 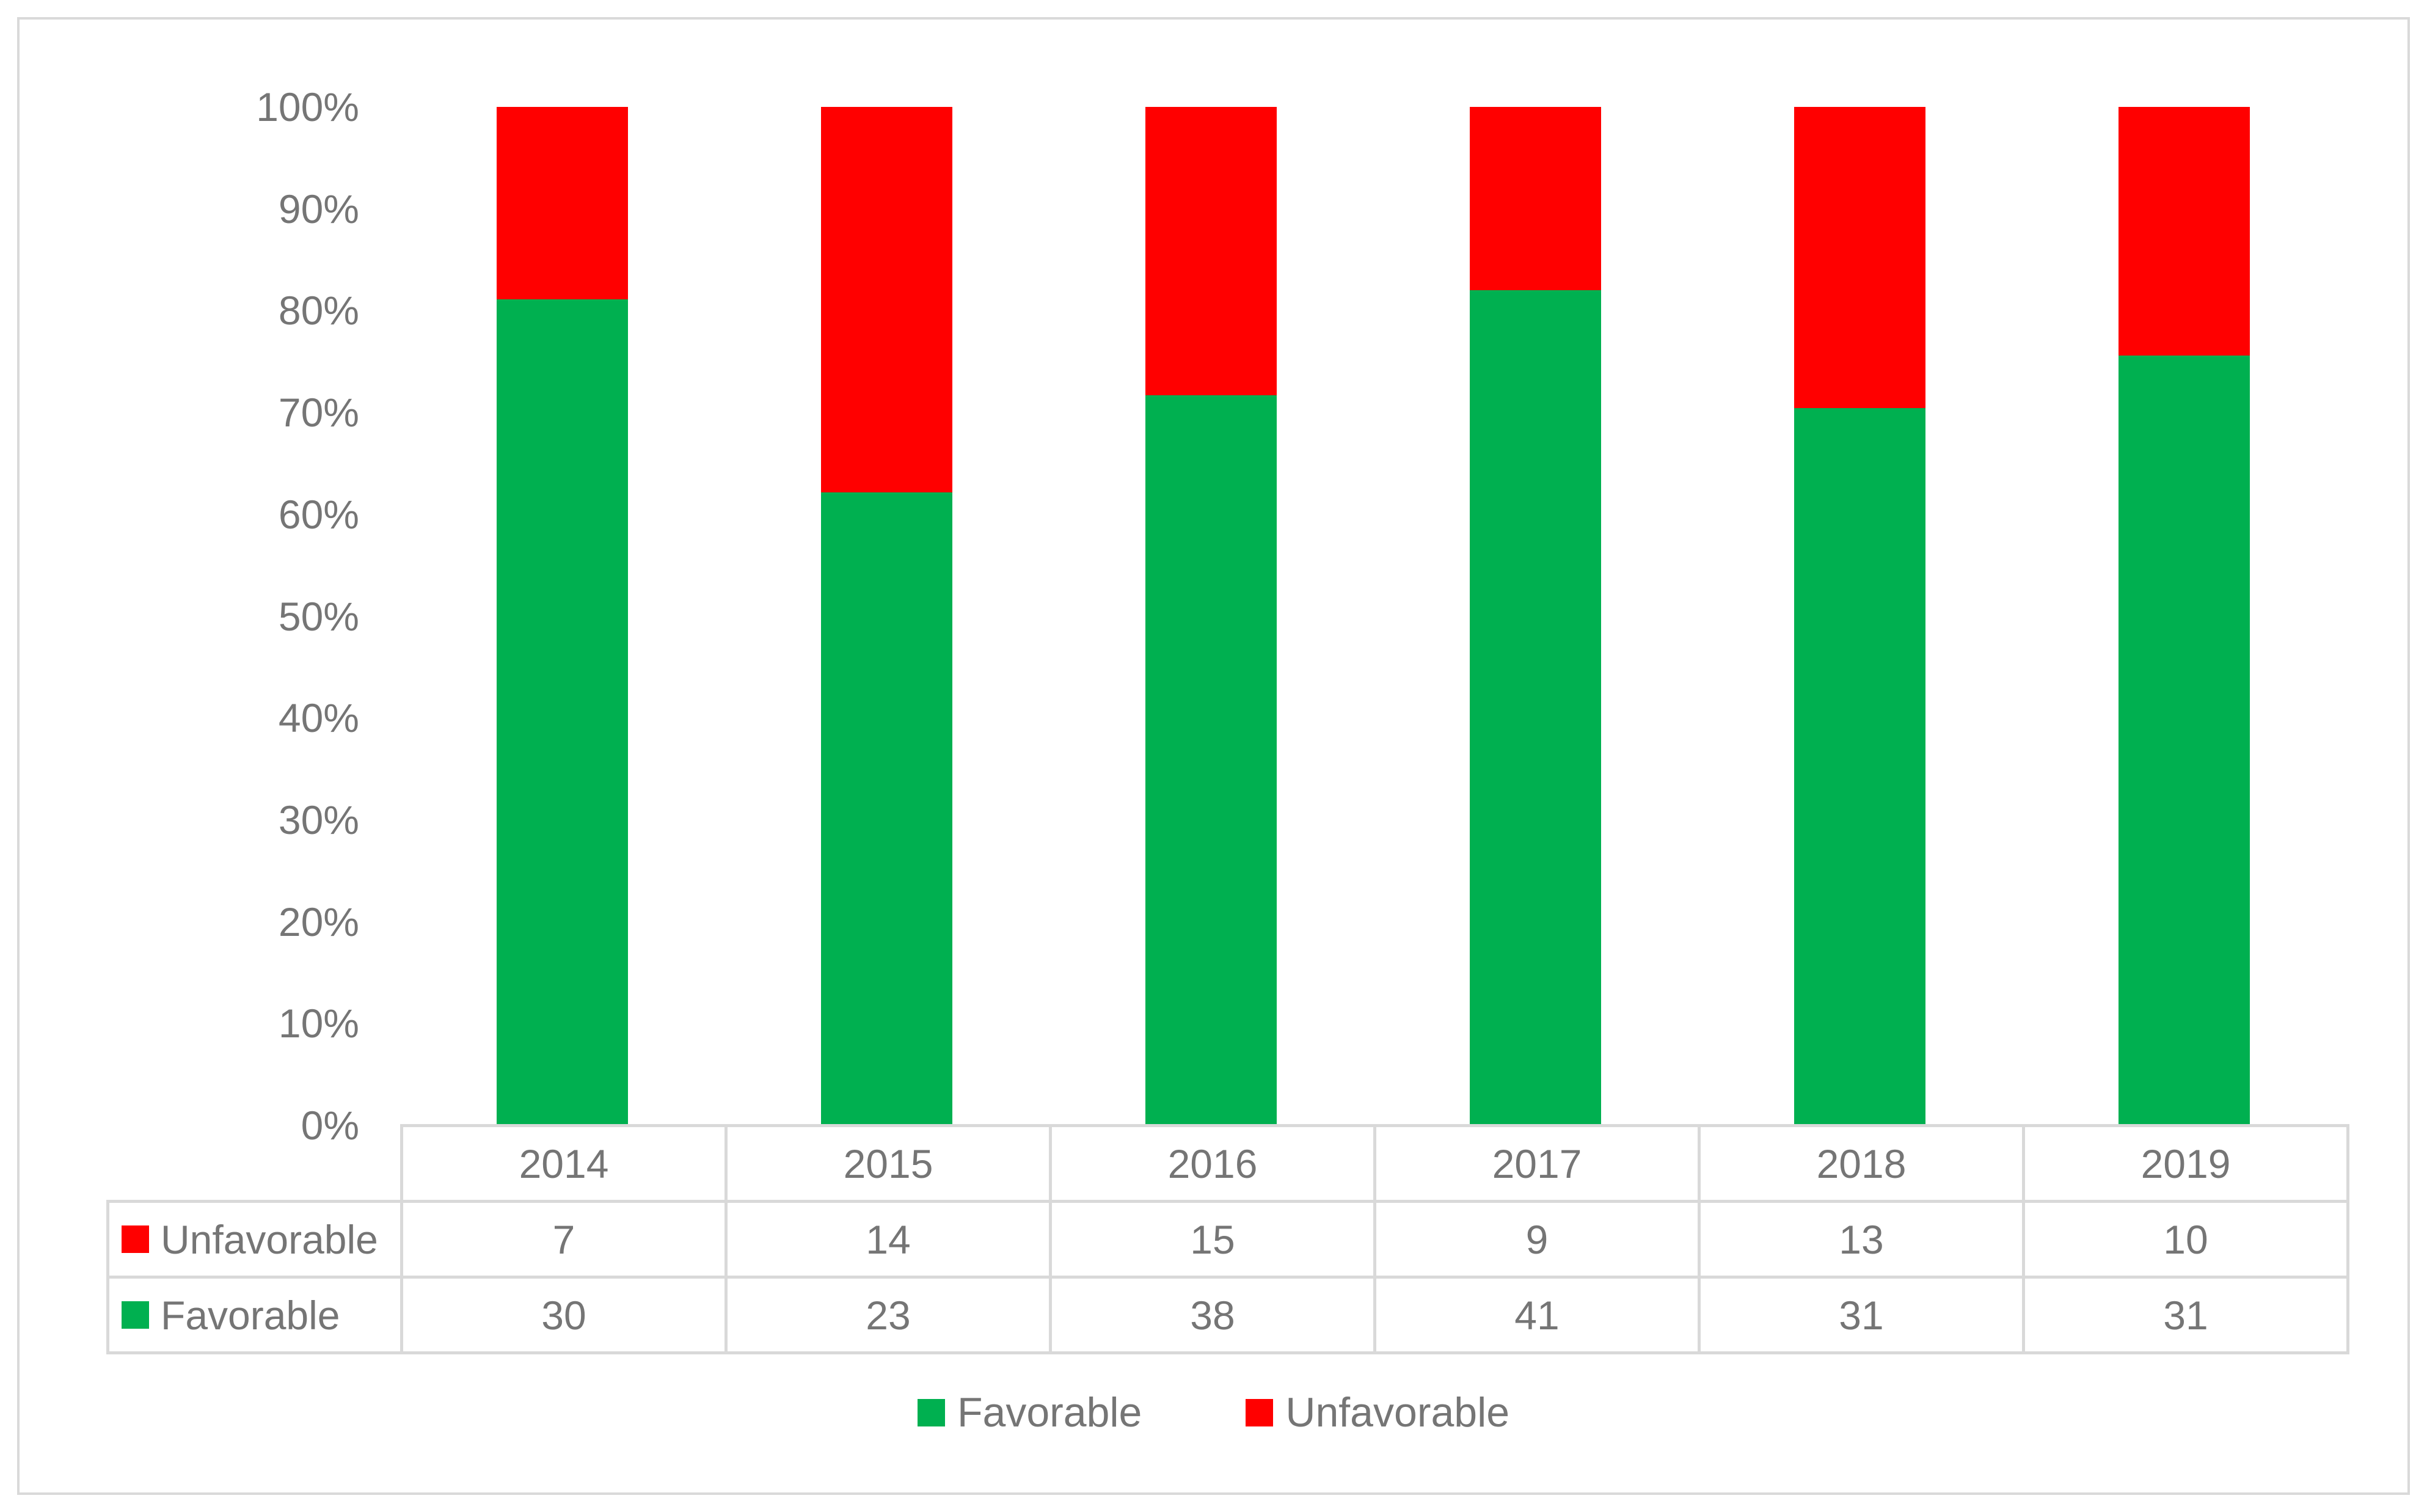 I want to click on y-axis-tick-label: 60%, so click(x=319, y=514).